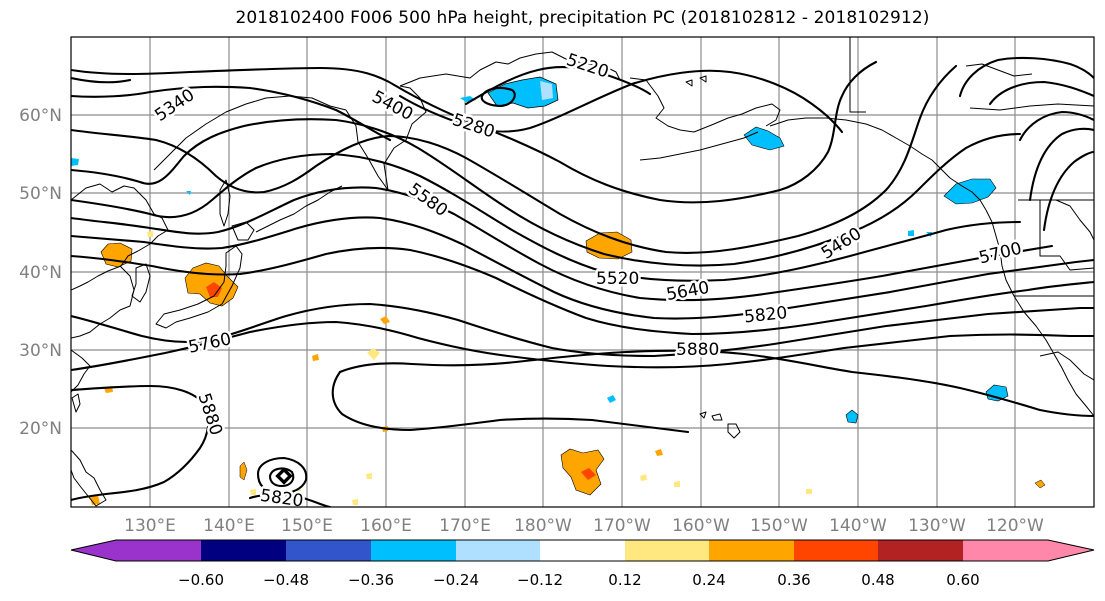 The image size is (1105, 601). I want to click on lon-tick-label: 160°E, so click(386, 526).